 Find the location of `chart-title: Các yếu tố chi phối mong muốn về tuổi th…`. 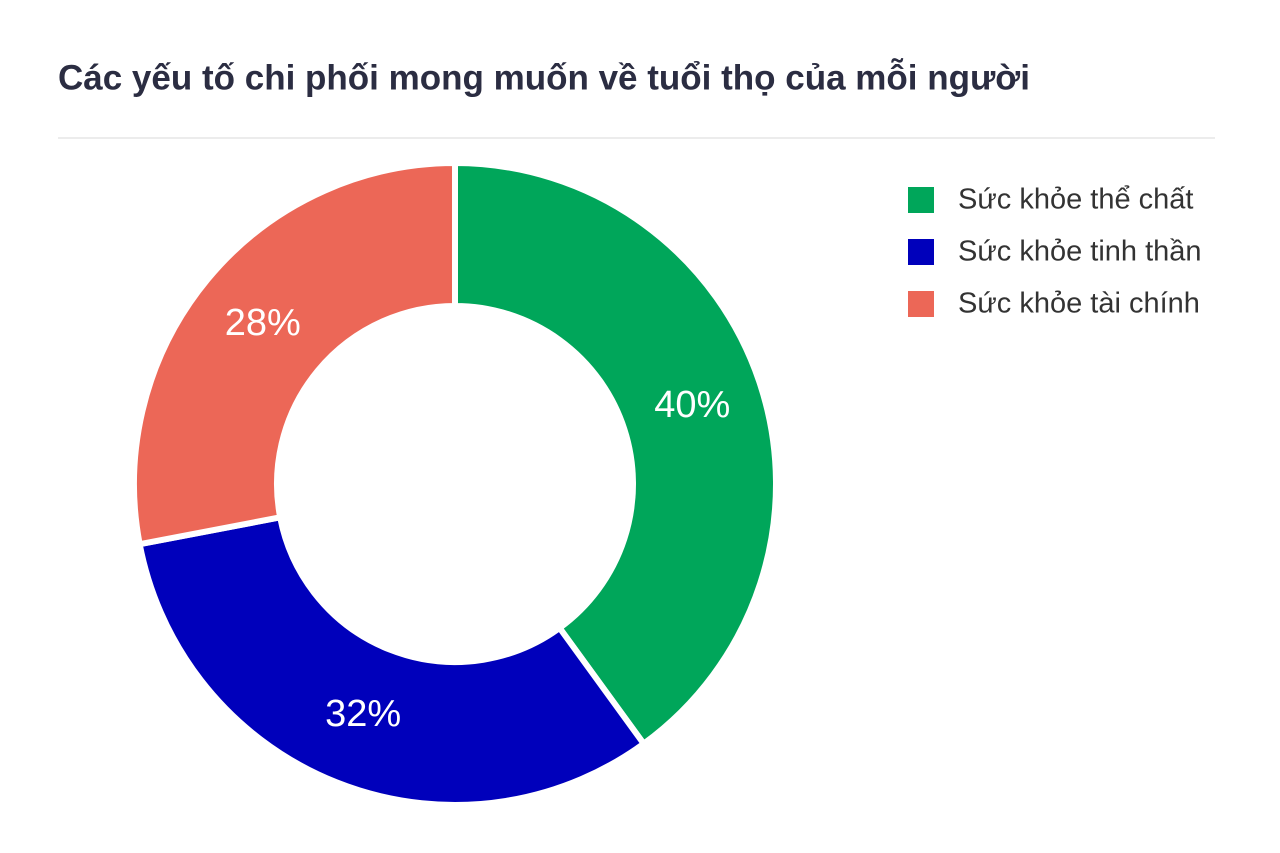

chart-title: Các yếu tố chi phối mong muốn về tuổi th… is located at coordinates (544, 77).